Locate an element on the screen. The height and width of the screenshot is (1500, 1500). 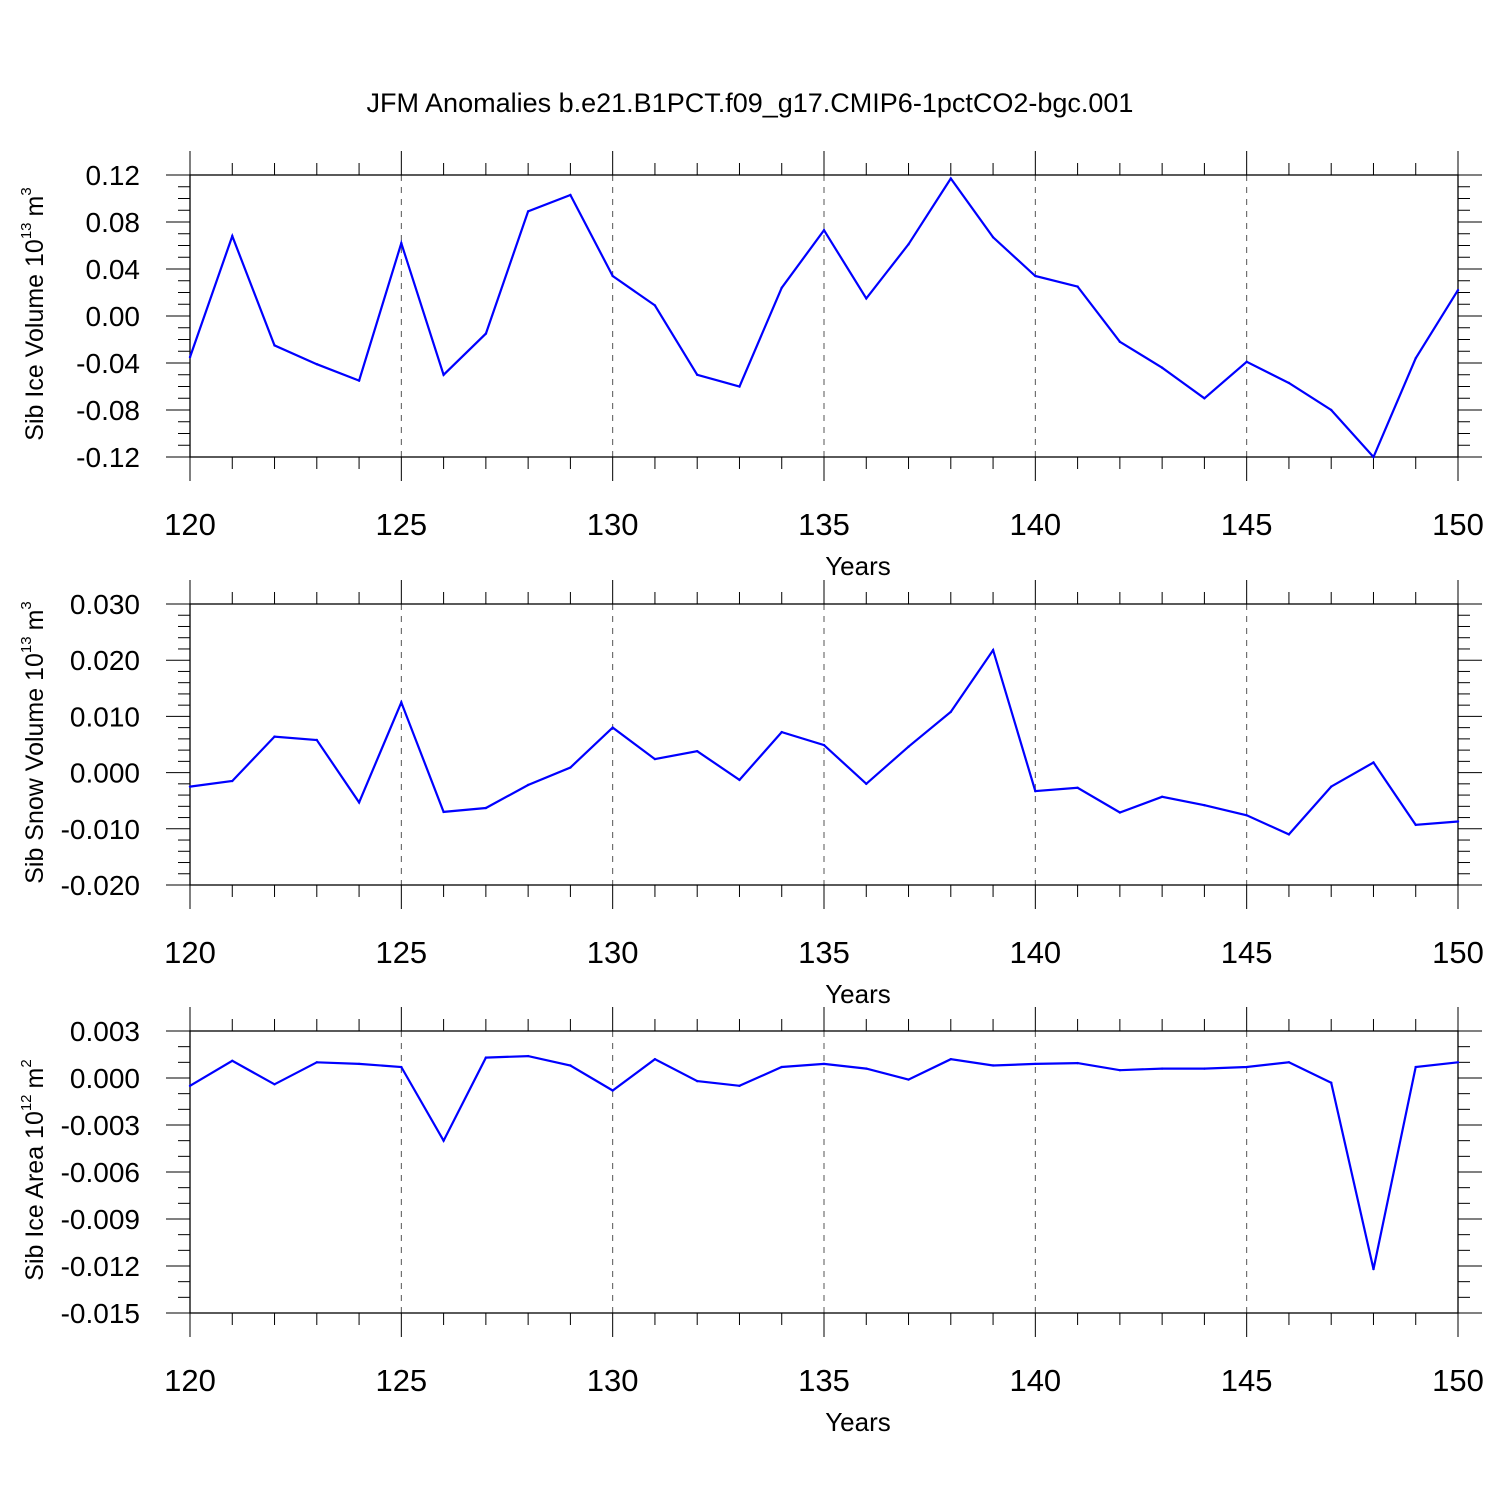
y-axis-label: Sib Ice Volume 1013m3 is located at coordinates (33, 313).